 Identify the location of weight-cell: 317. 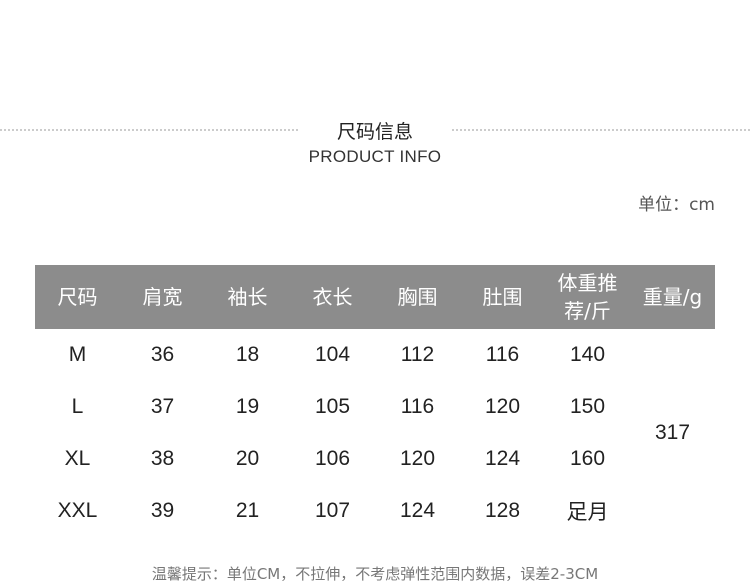
(672, 432).